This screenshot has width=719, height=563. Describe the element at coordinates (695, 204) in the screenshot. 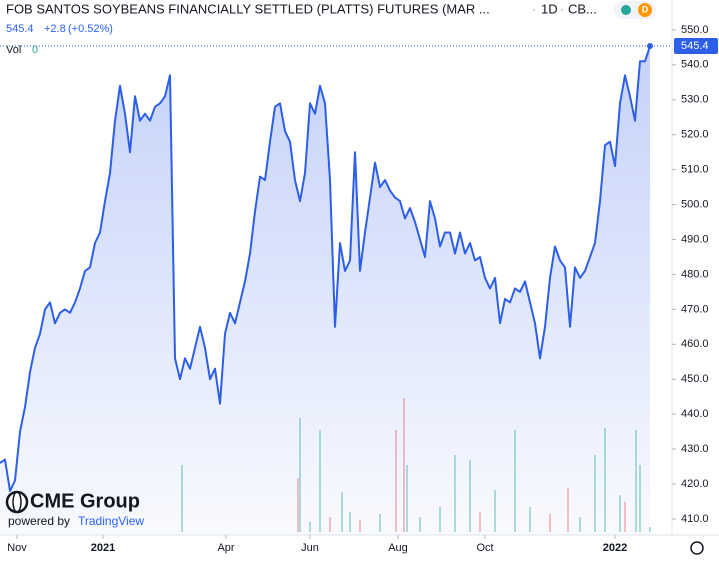

I see `y-tick-label: 500.0` at that location.